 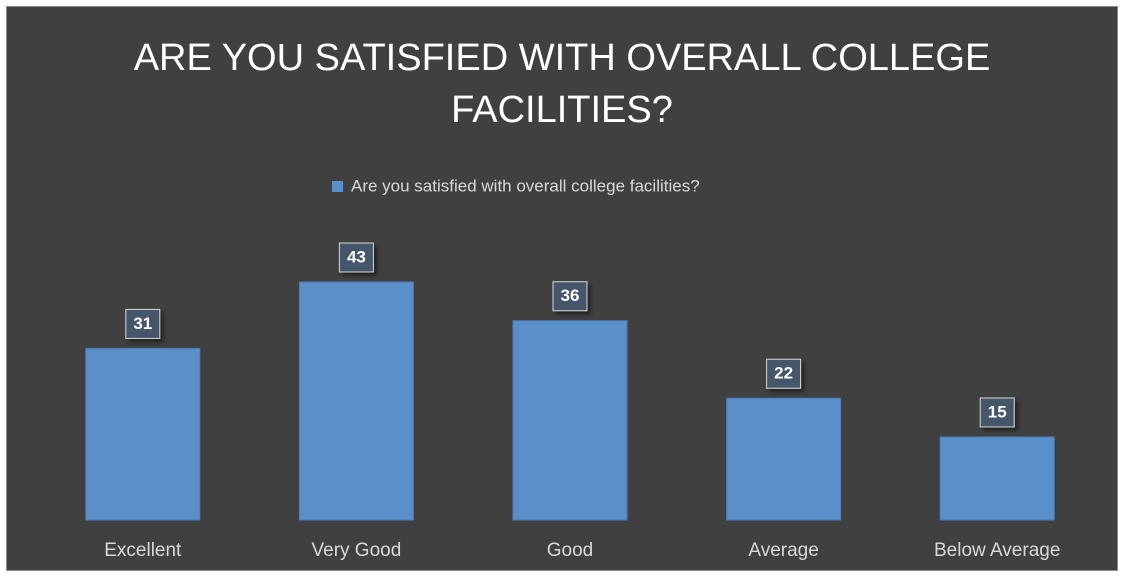 I want to click on data-label: 43, so click(x=356, y=256).